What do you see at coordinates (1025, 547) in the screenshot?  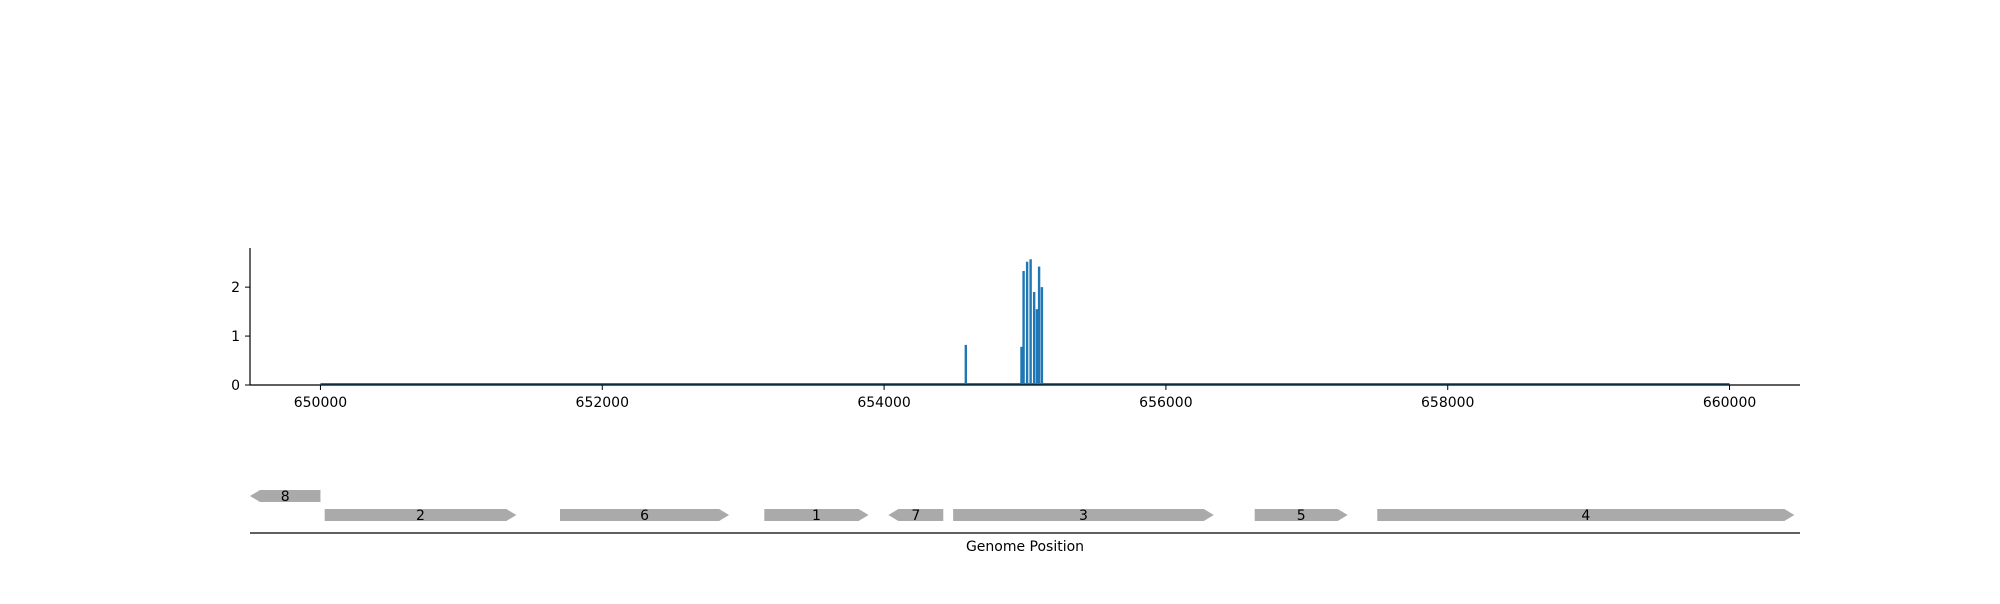 I see `x-axis-label: Genome Position` at bounding box center [1025, 547].